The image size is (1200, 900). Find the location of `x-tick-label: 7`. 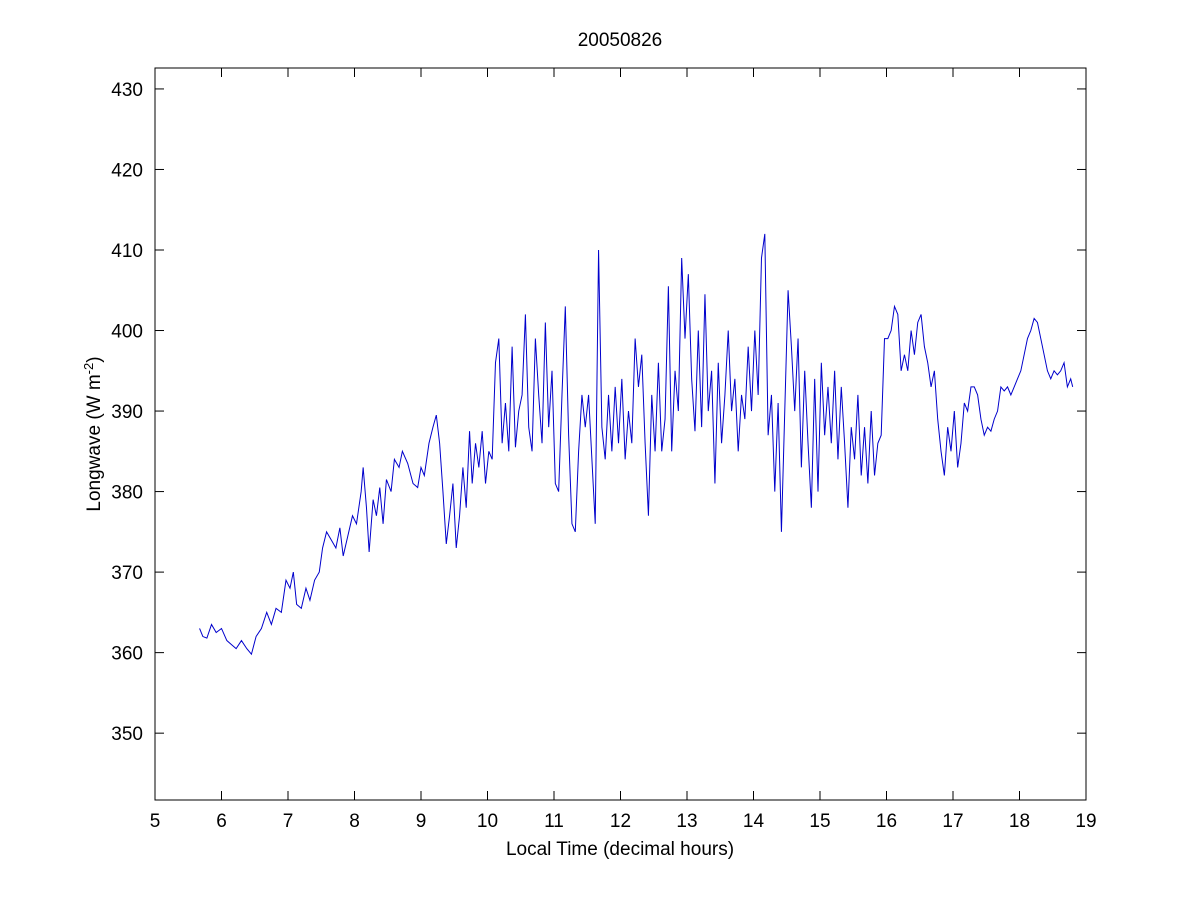

x-tick-label: 7 is located at coordinates (288, 821).